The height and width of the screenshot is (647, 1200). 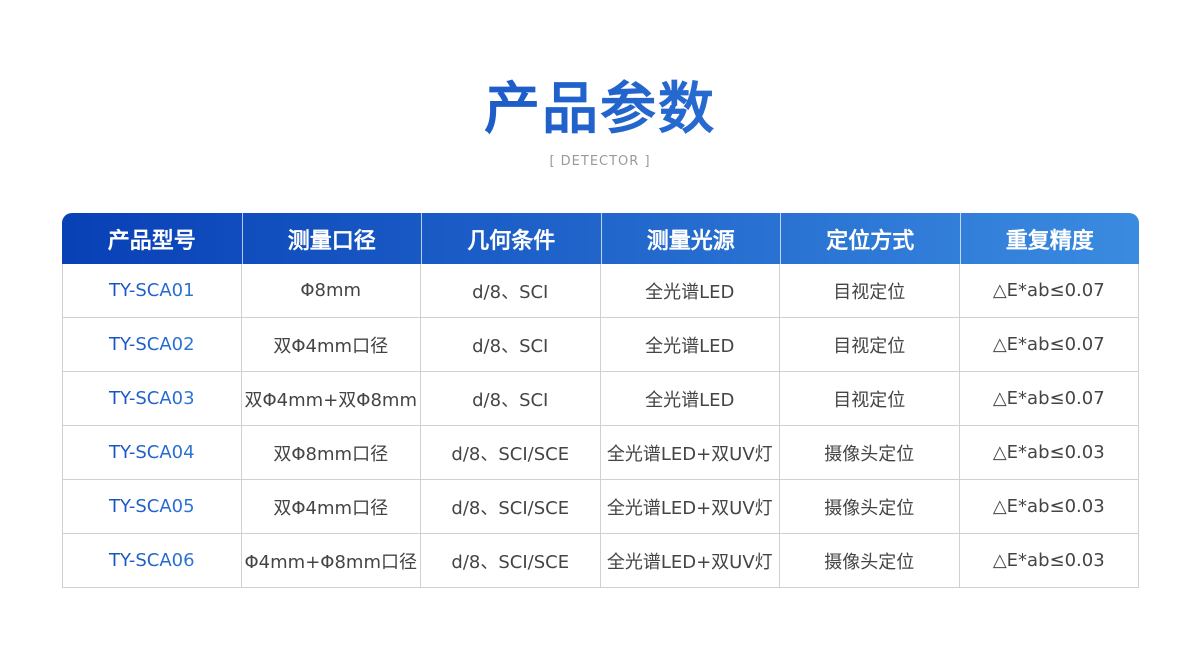 What do you see at coordinates (331, 238) in the screenshot?
I see `column-header: 测量口径` at bounding box center [331, 238].